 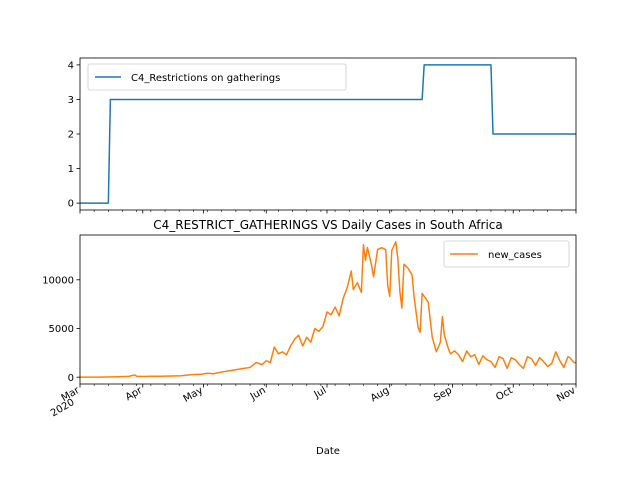 I want to click on bottom-y-tick-label: 0, so click(x=71, y=378).